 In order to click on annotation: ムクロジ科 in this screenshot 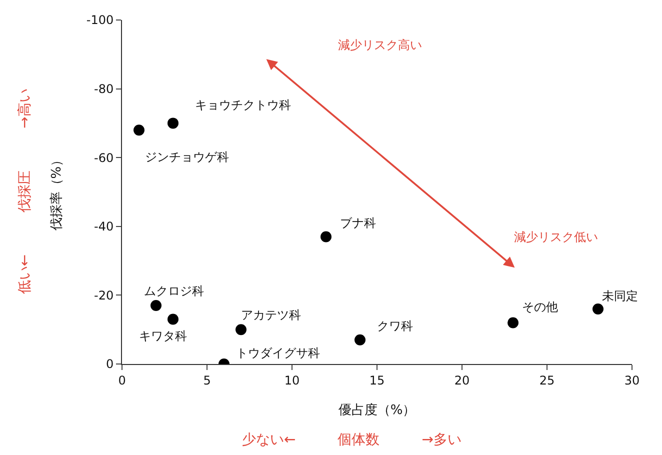, I will do `click(174, 291)`.